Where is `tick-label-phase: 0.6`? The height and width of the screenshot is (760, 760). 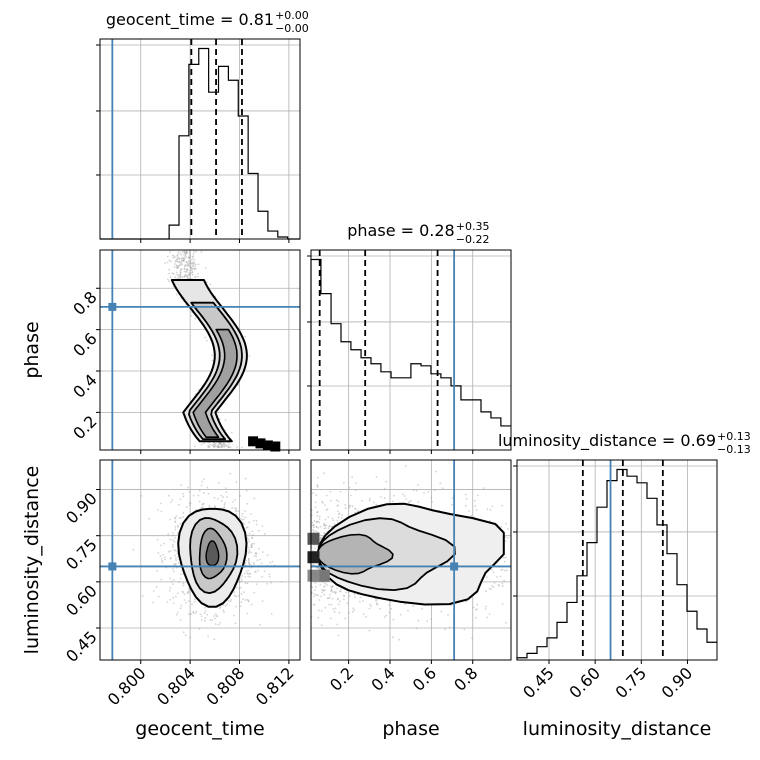 tick-label-phase: 0.6 is located at coordinates (84, 344).